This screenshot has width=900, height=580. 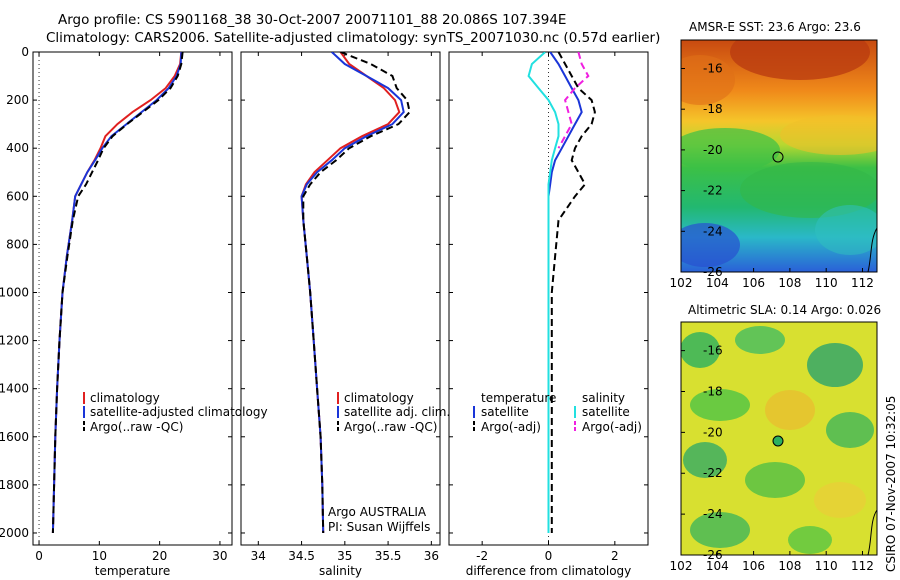 What do you see at coordinates (717, 283) in the screenshot?
I see `sst-x-tick-label: 104` at bounding box center [717, 283].